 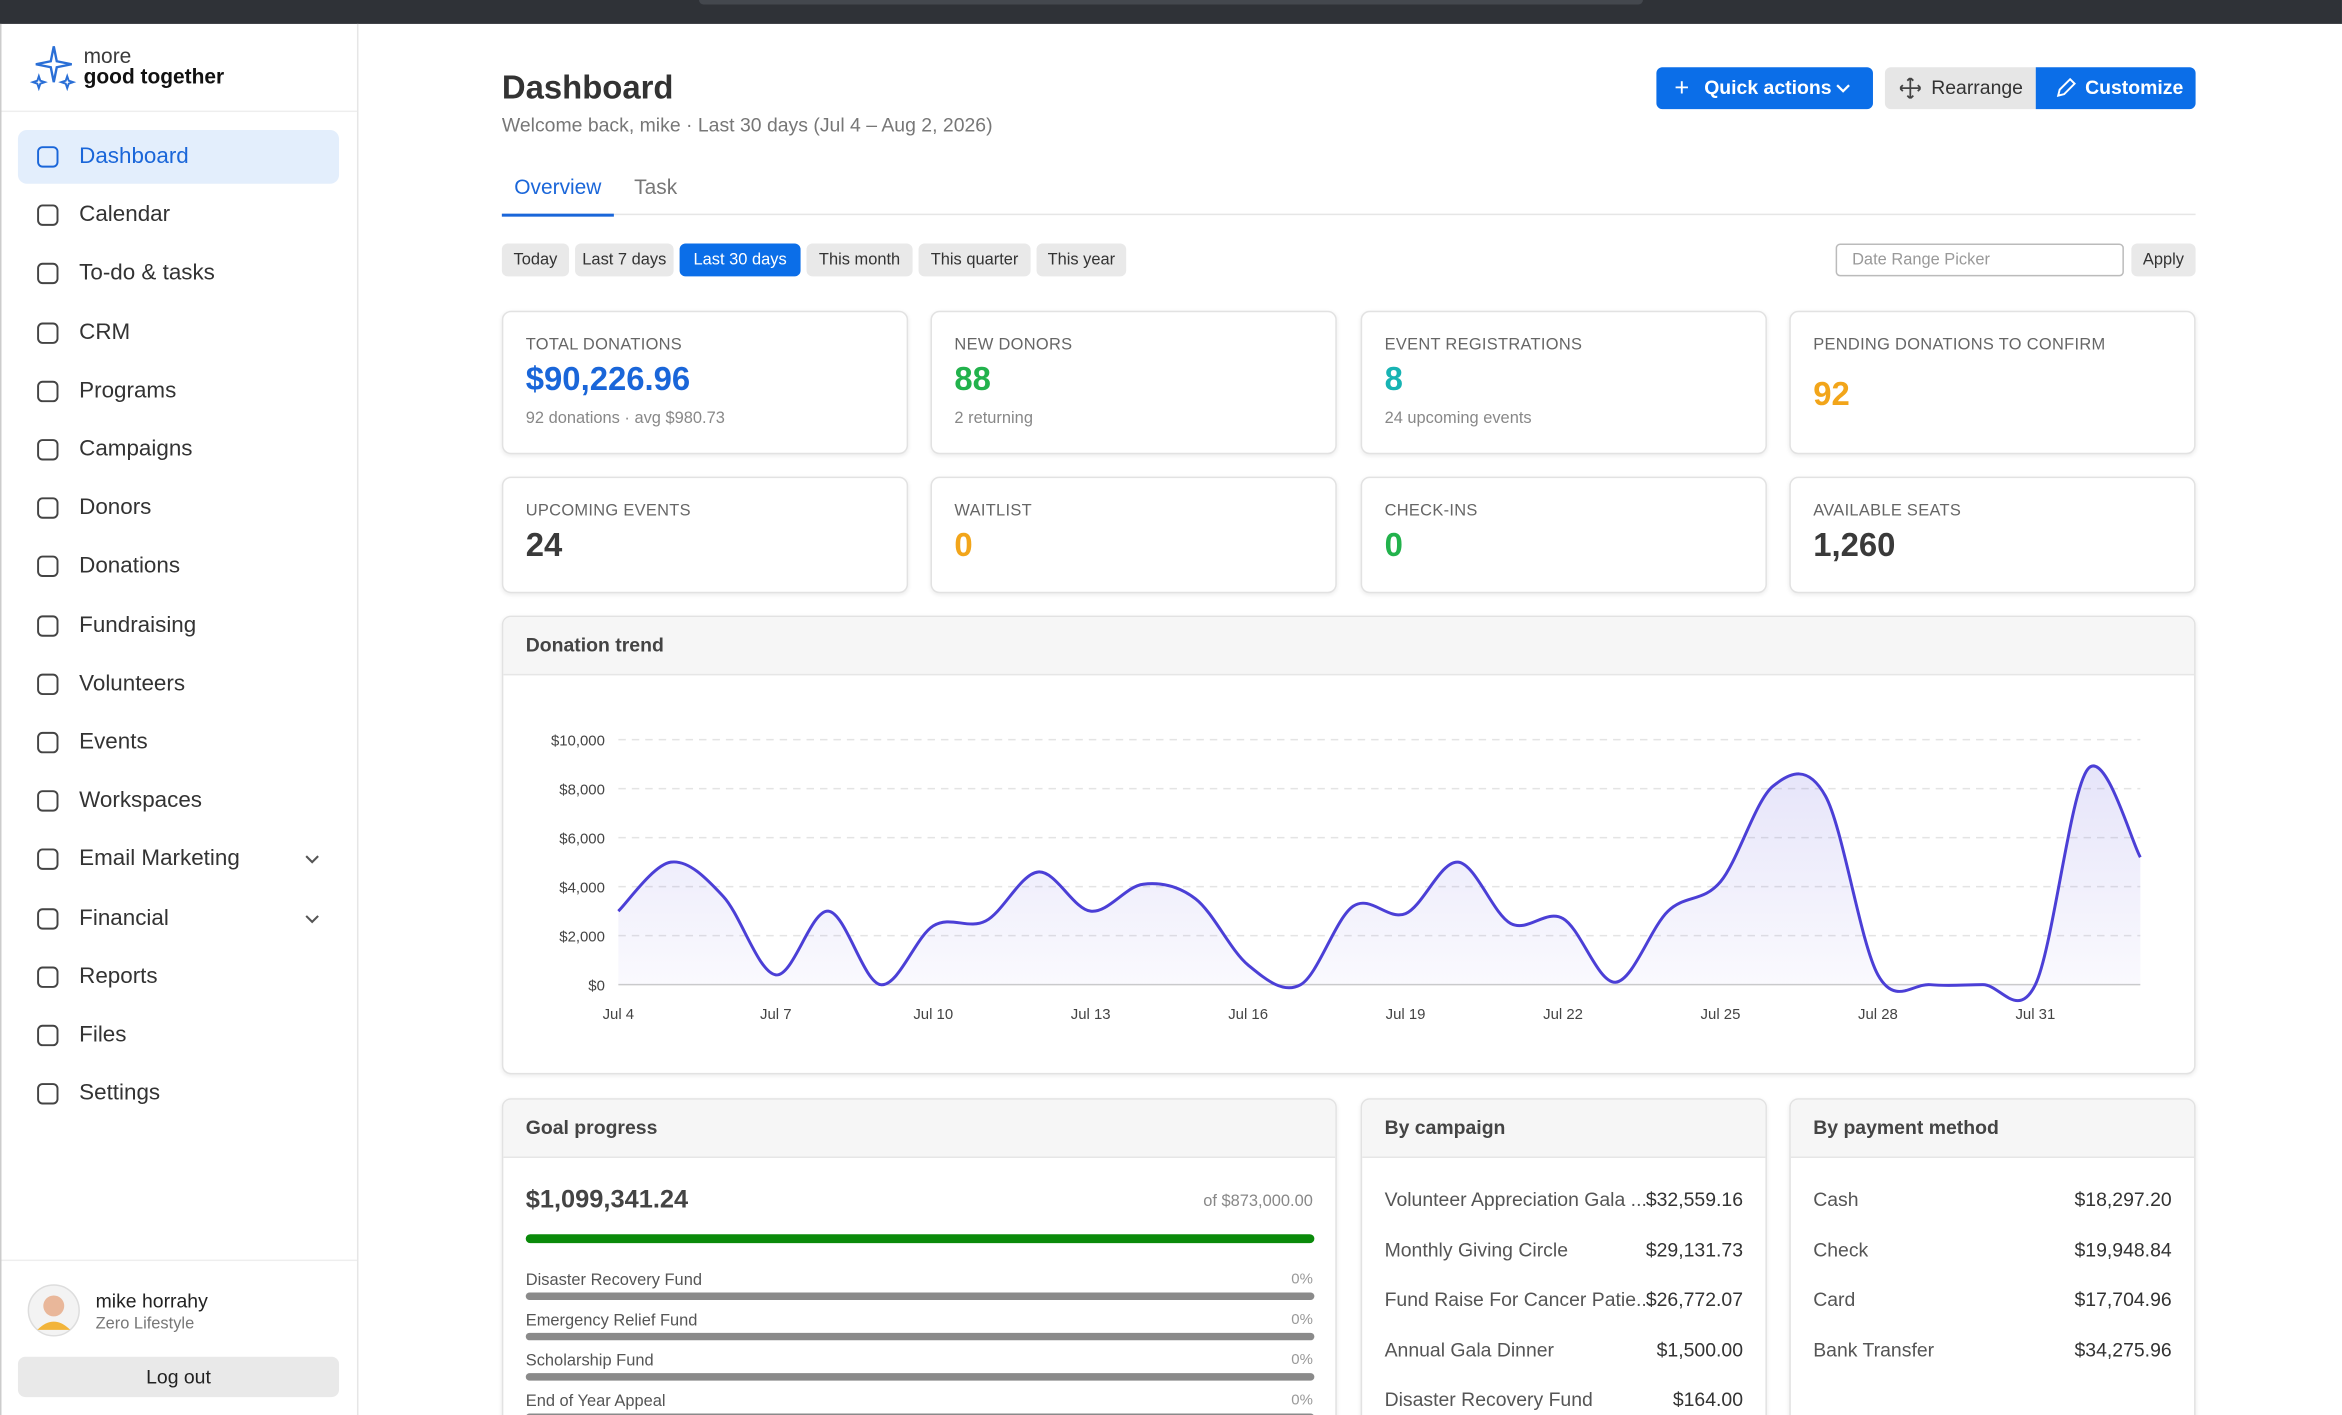 What do you see at coordinates (1979, 260) in the screenshot?
I see `date-range-input: Date Range Picker` at bounding box center [1979, 260].